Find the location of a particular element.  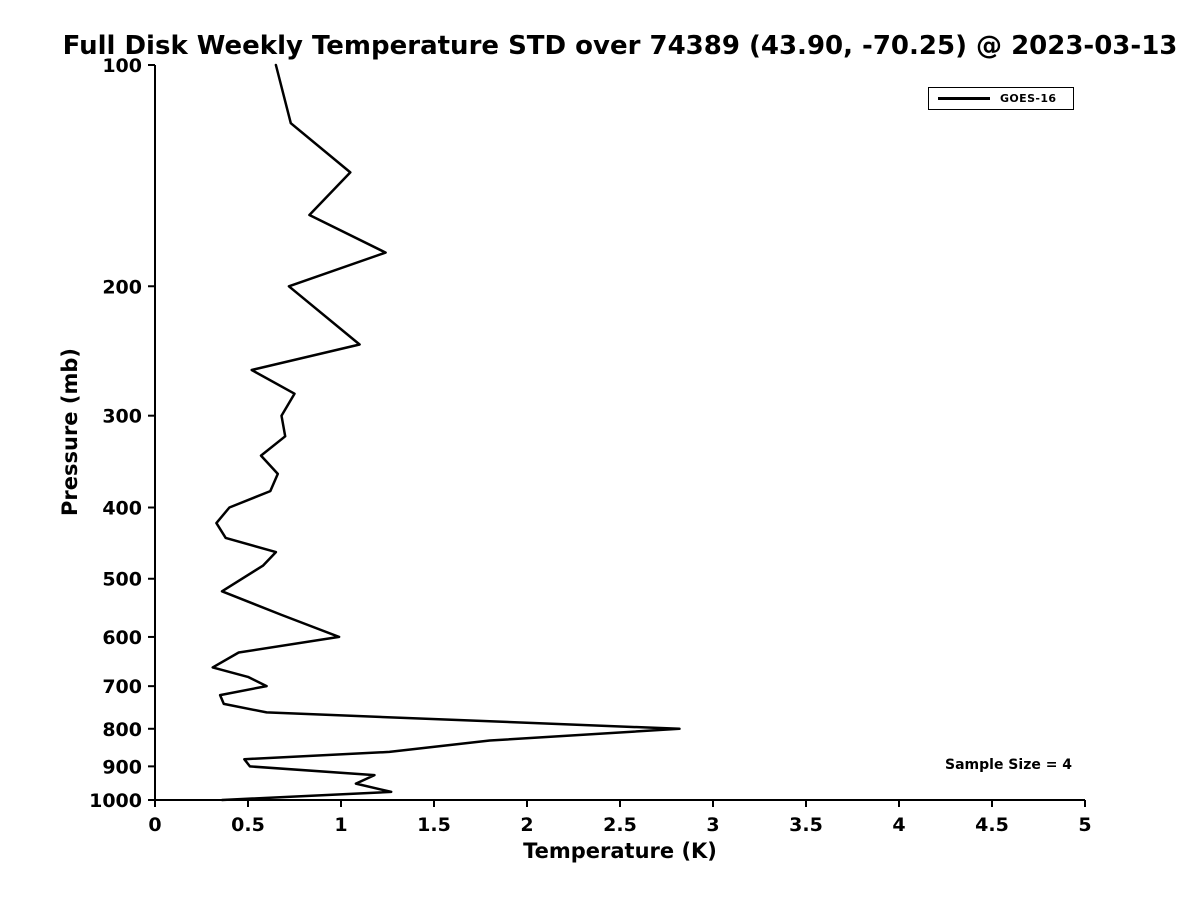

y-tick-label: 600 is located at coordinates (122, 638).